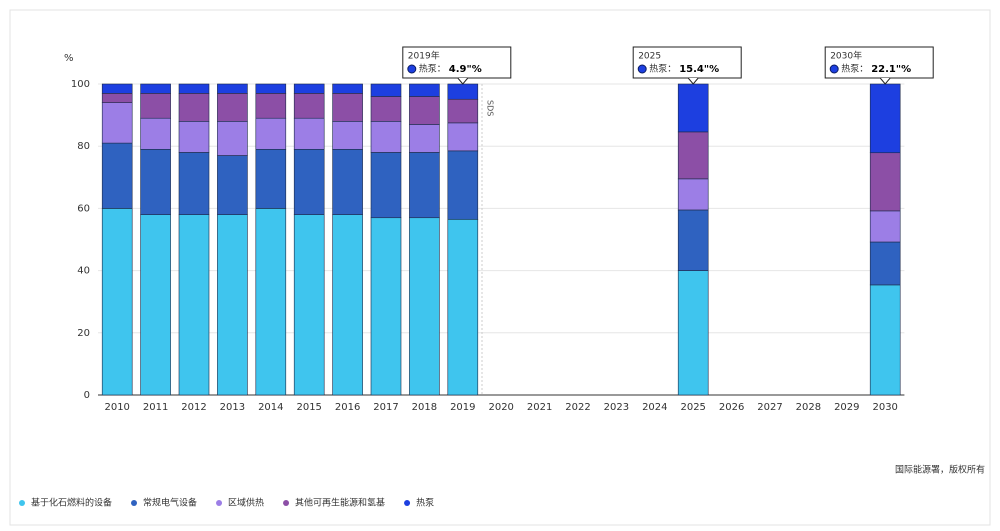 The image size is (1000, 531). Describe the element at coordinates (654, 407) in the screenshot. I see `x-tick-label: 2024` at that location.